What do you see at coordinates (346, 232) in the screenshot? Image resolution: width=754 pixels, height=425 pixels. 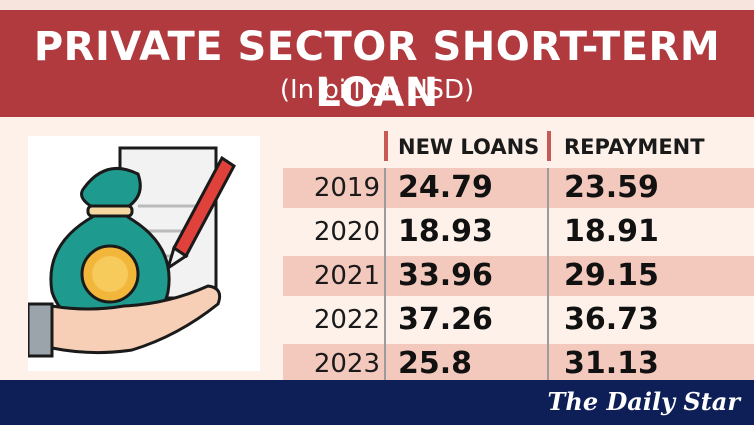 I see `year-cell: 2020` at bounding box center [346, 232].